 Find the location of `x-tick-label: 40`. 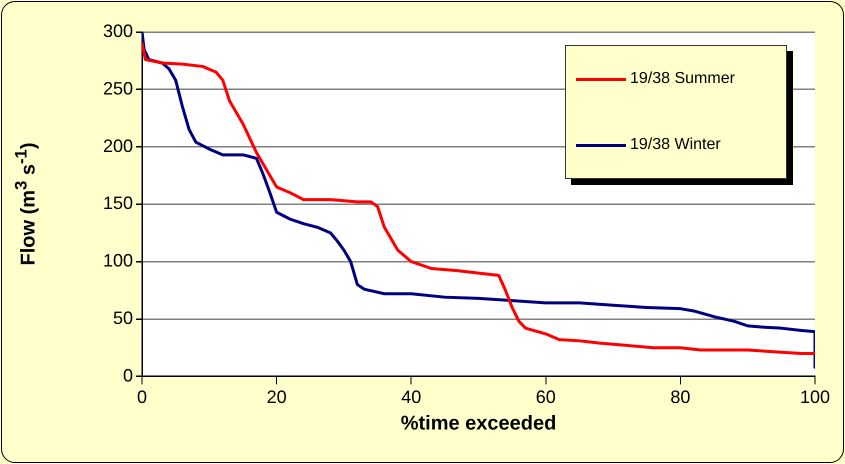

x-tick-label: 40 is located at coordinates (411, 397).